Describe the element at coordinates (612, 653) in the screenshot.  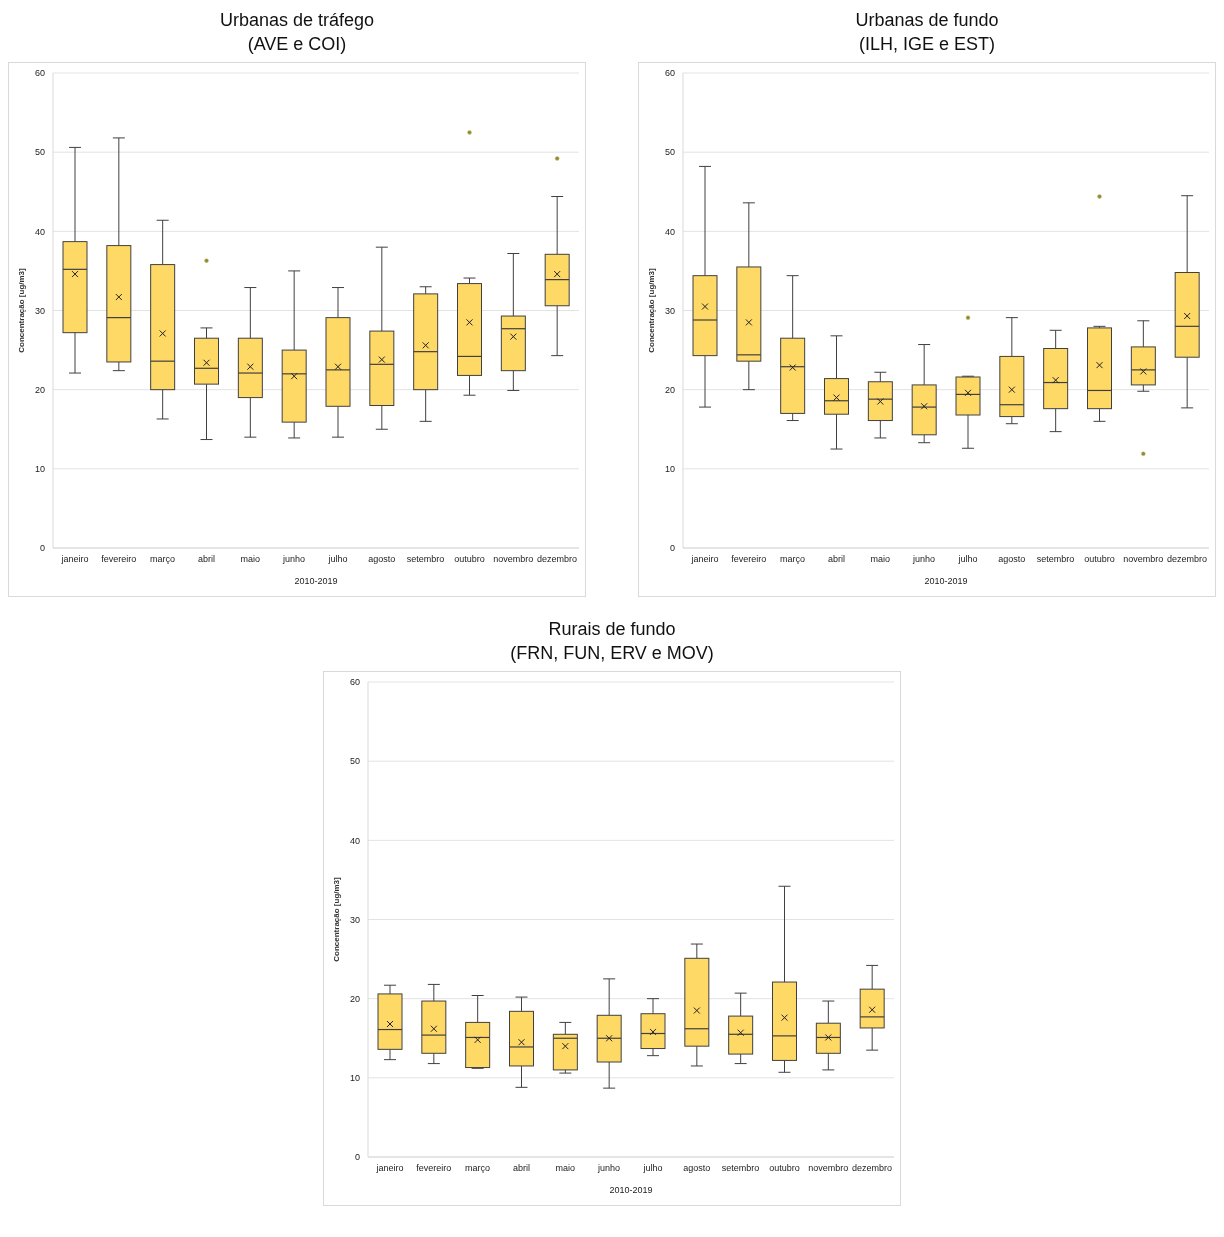
I see `chart-subtitle: (FRN, FUN, ERV e MOV)` at that location.